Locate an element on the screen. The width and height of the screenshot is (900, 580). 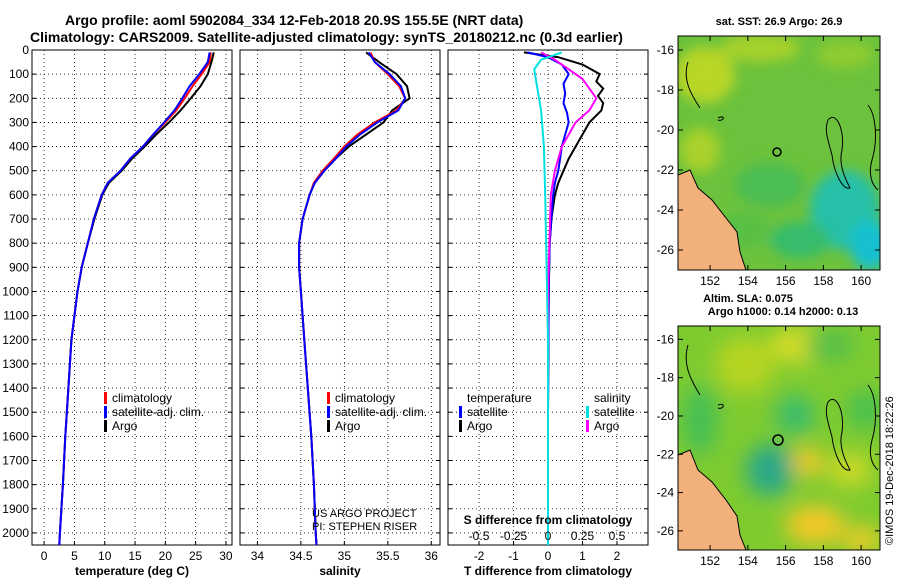
sst-map-frame is located at coordinates (779, 153).